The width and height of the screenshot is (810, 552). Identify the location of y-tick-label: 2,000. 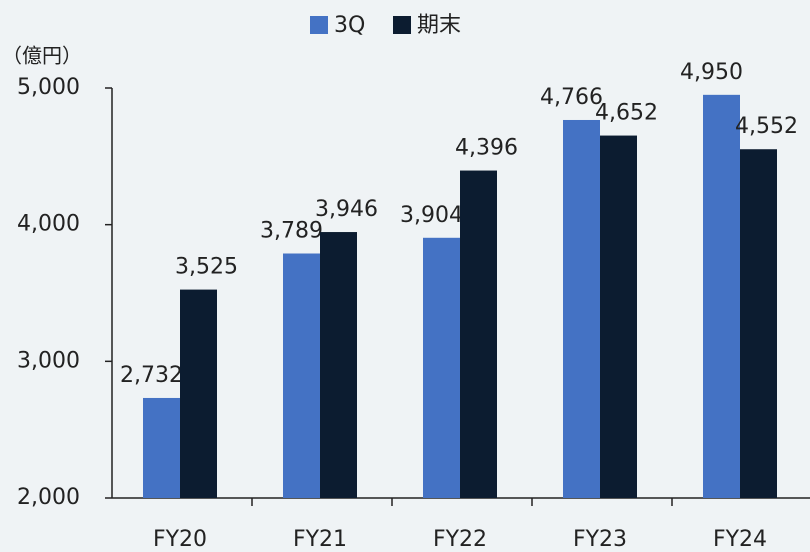
(48, 497).